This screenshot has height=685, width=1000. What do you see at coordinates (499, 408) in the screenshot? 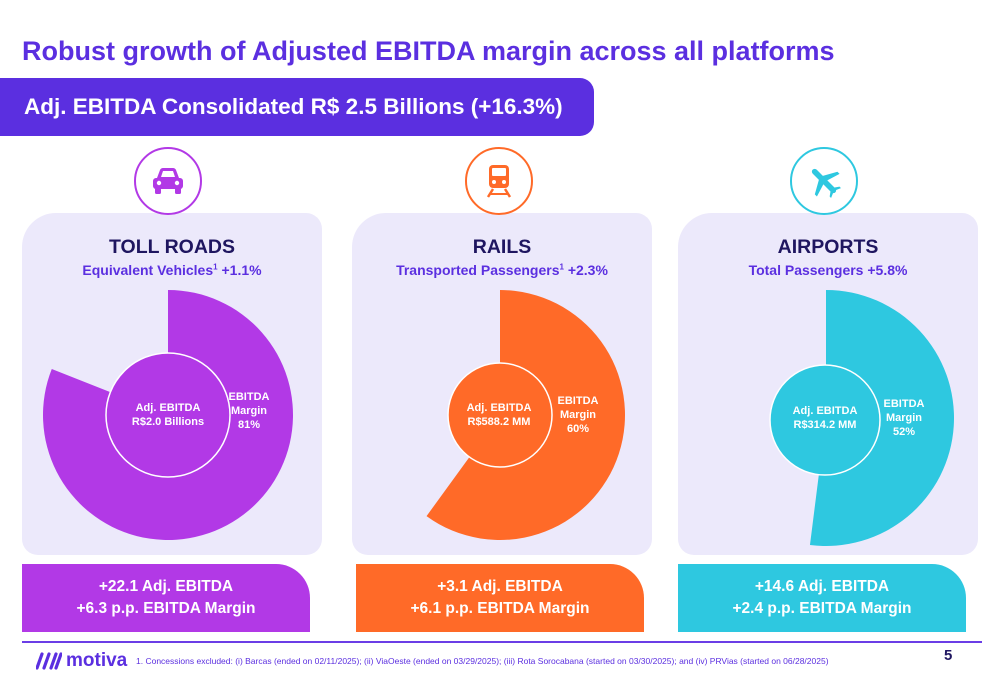
I see `rails-inner-label-1: Adj. EBITDA` at bounding box center [499, 408].